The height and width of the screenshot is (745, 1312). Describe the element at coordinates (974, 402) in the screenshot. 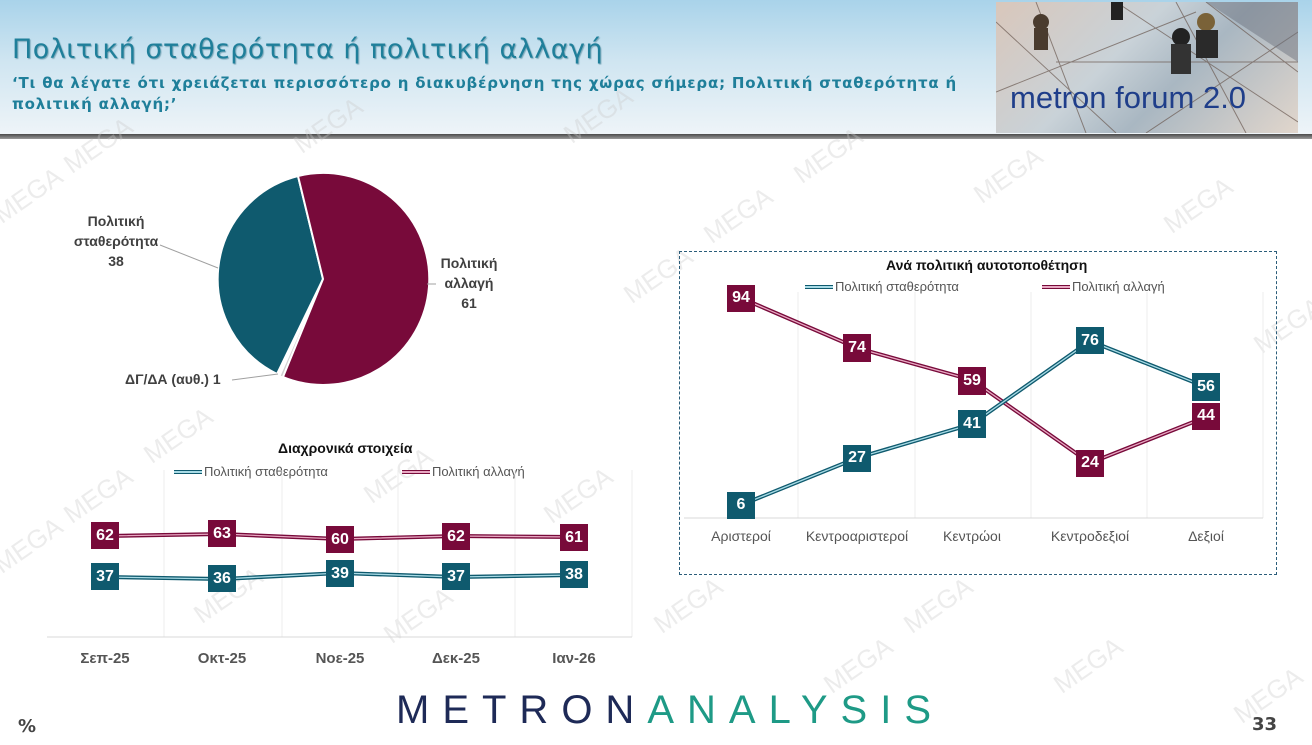

I see `ideology-plot-svg` at that location.